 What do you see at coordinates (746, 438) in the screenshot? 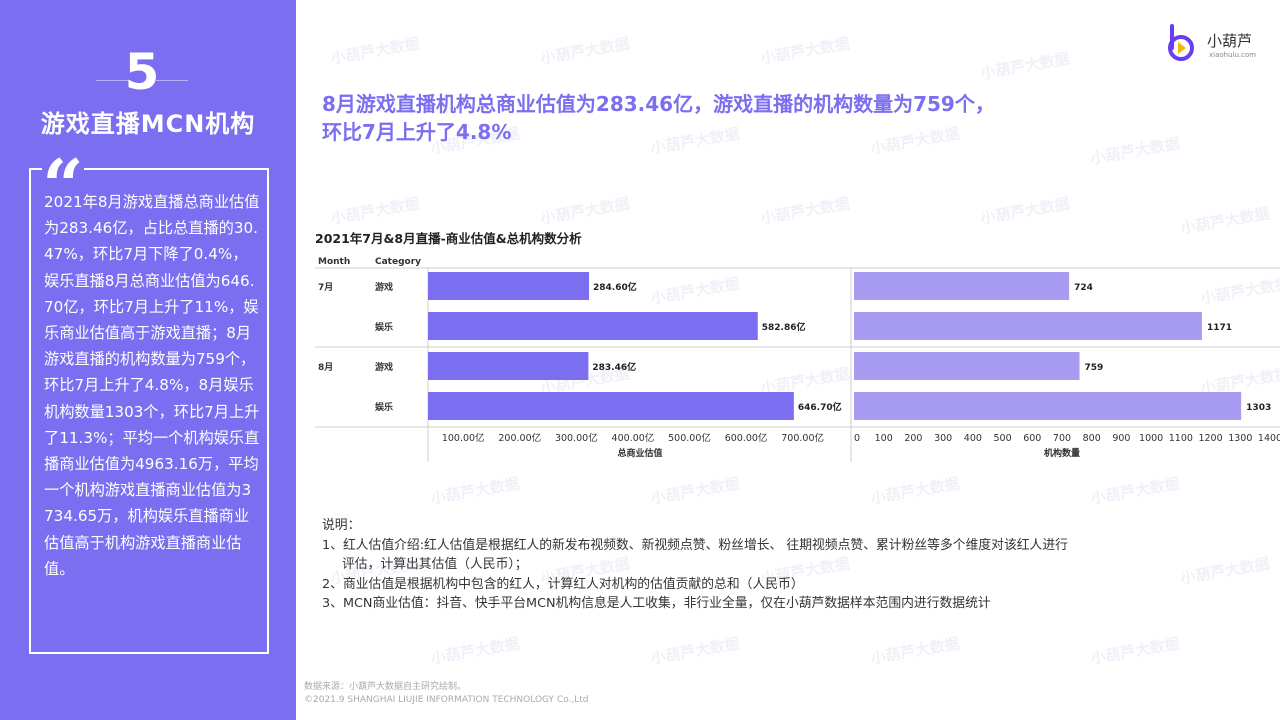
I see `x-tick-label: 600.00亿` at bounding box center [746, 438].